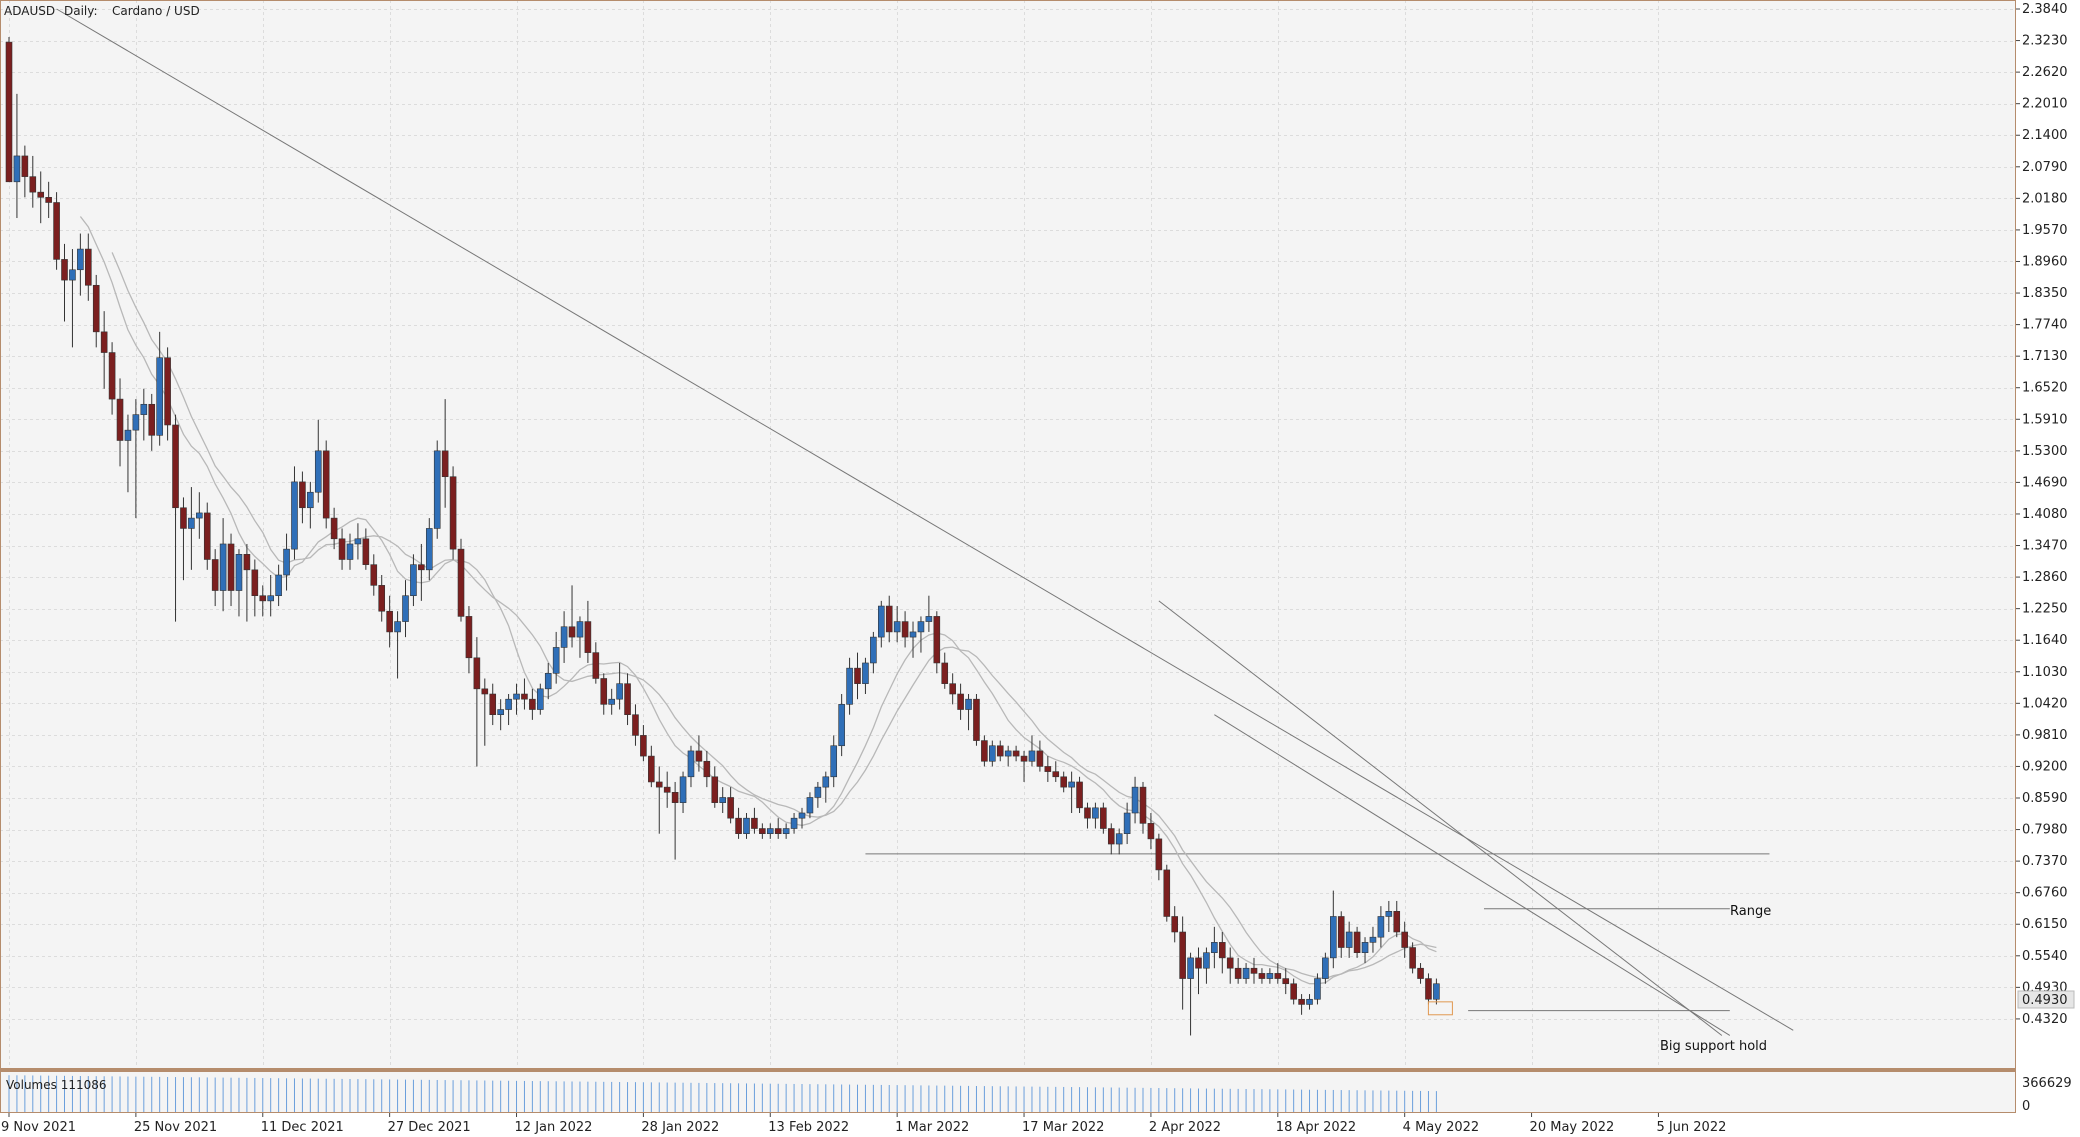 The height and width of the screenshot is (1137, 2080). Describe the element at coordinates (1441, 1127) in the screenshot. I see `date-tick-label: 4 May 2022` at that location.